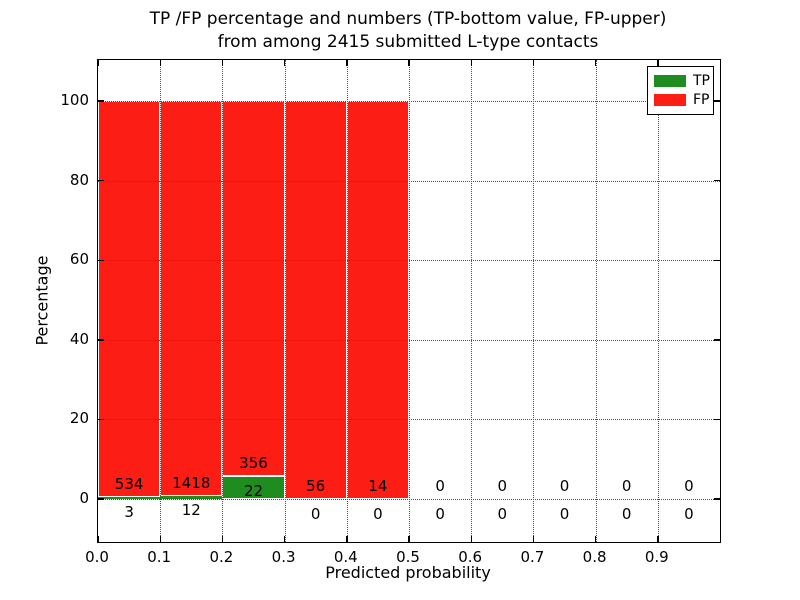 This screenshot has width=800, height=600. Describe the element at coordinates (658, 539) in the screenshot. I see `xtick-bottom-0.9` at that location.